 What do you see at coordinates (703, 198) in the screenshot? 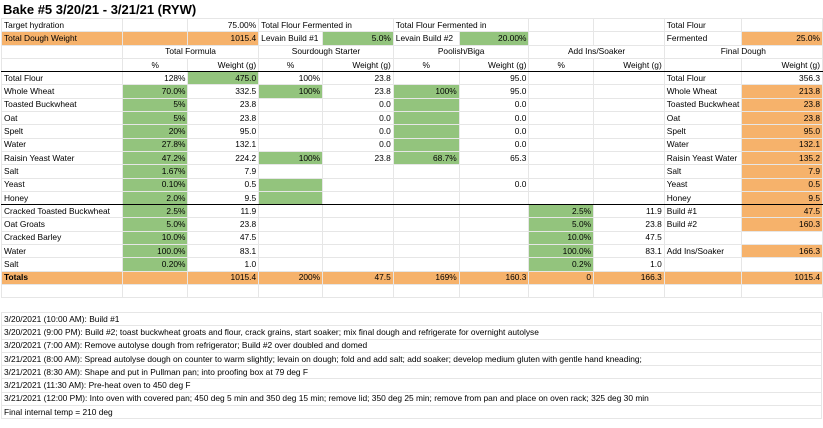
I see `final-dough-name: Honey` at bounding box center [703, 198].